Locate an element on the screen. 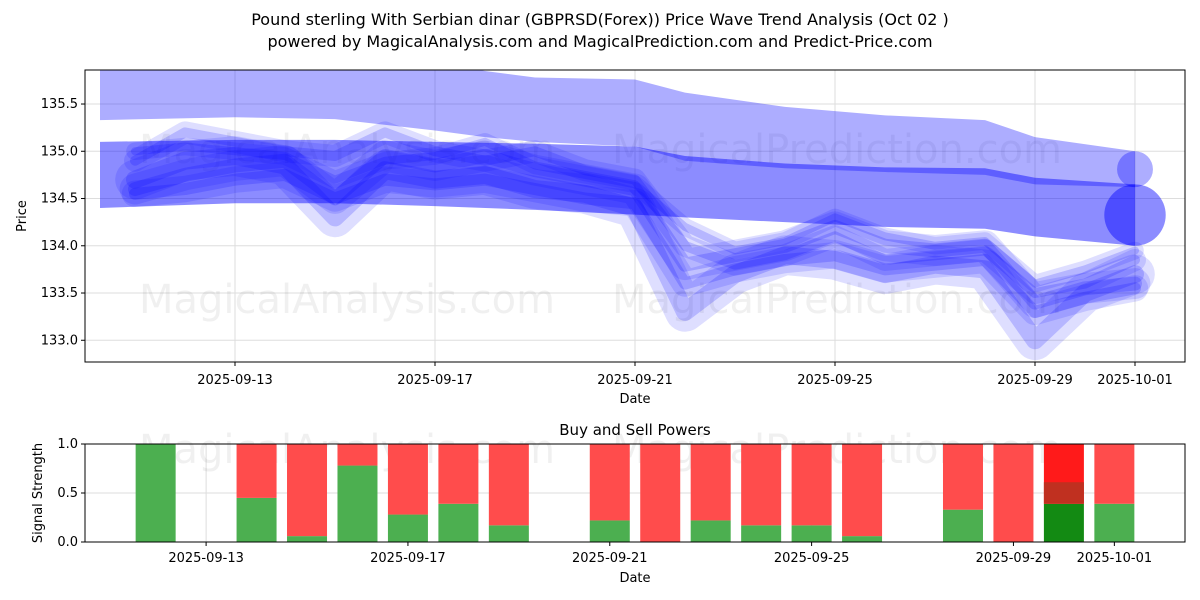 Image resolution: width=1200 pixels, height=600 pixels. signal-chart-title: Buy and Sell Powers is located at coordinates (635, 430).